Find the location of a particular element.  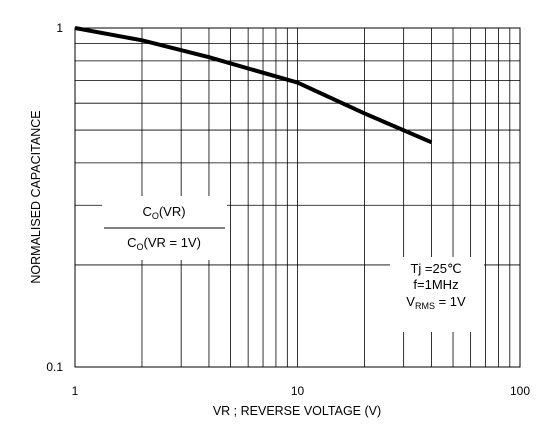

y-axis-label: NORMALISED CAPACITANCE is located at coordinates (36, 196).